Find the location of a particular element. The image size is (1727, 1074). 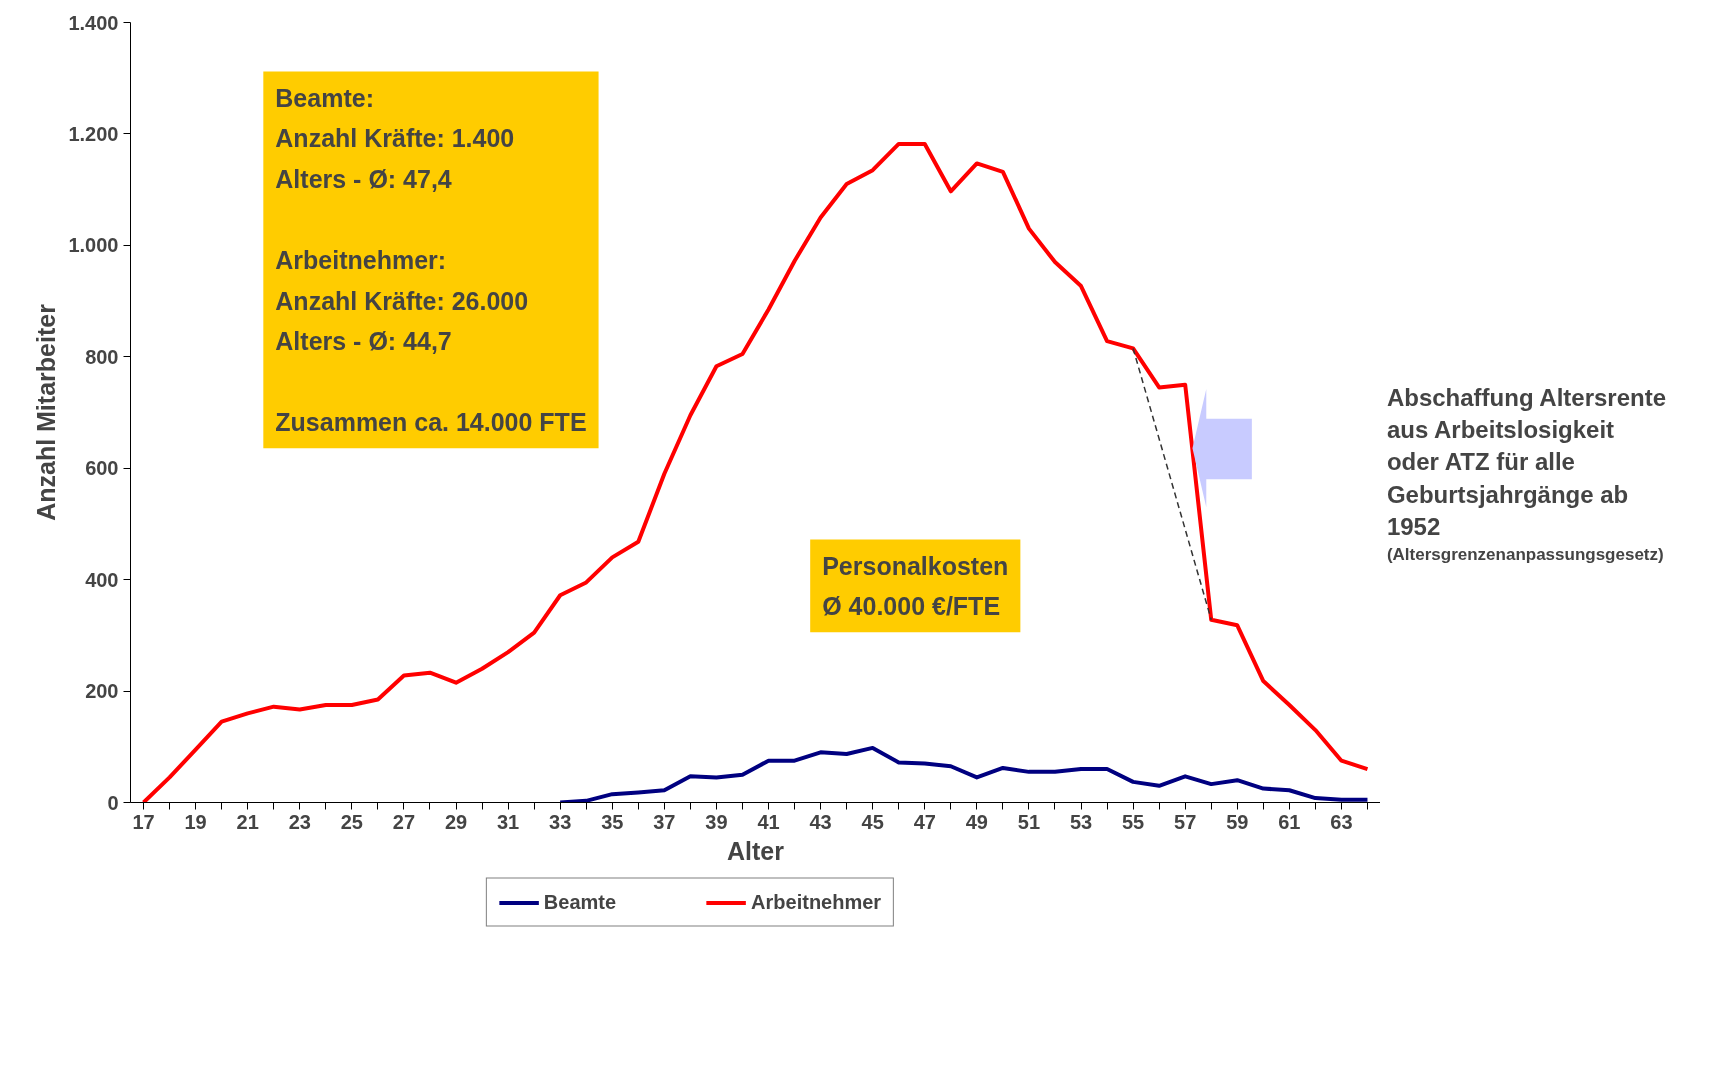

x-tick-label: 23 is located at coordinates (299, 821).